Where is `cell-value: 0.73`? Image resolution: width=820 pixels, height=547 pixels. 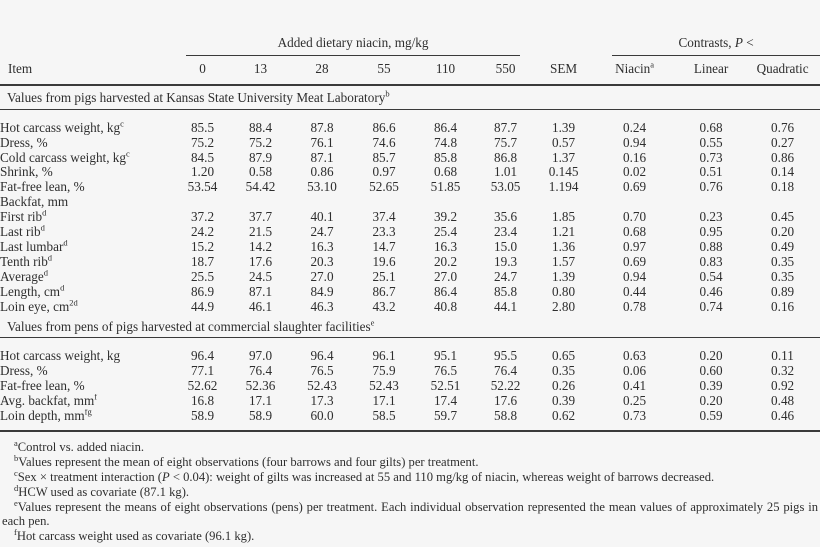
cell-value: 0.73 is located at coordinates (635, 420).